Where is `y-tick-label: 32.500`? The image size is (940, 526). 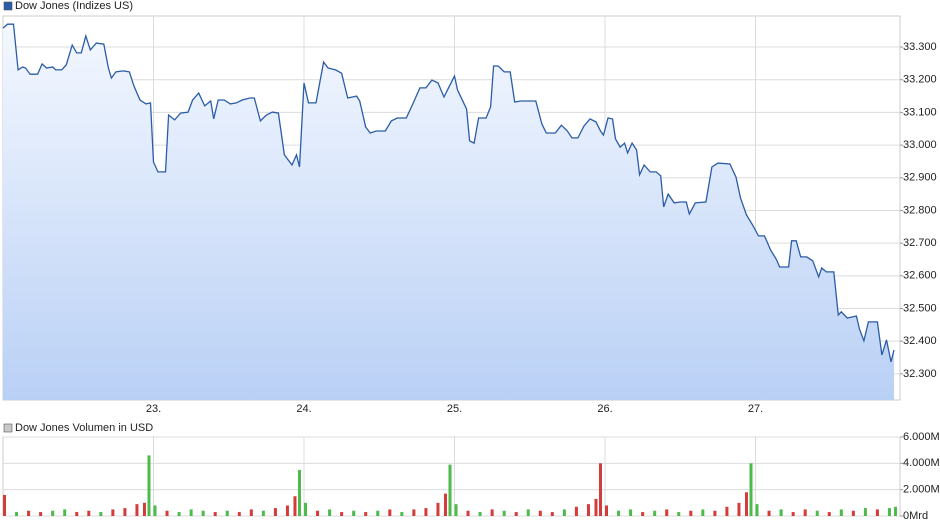
y-tick-label: 32.500 is located at coordinates (920, 308).